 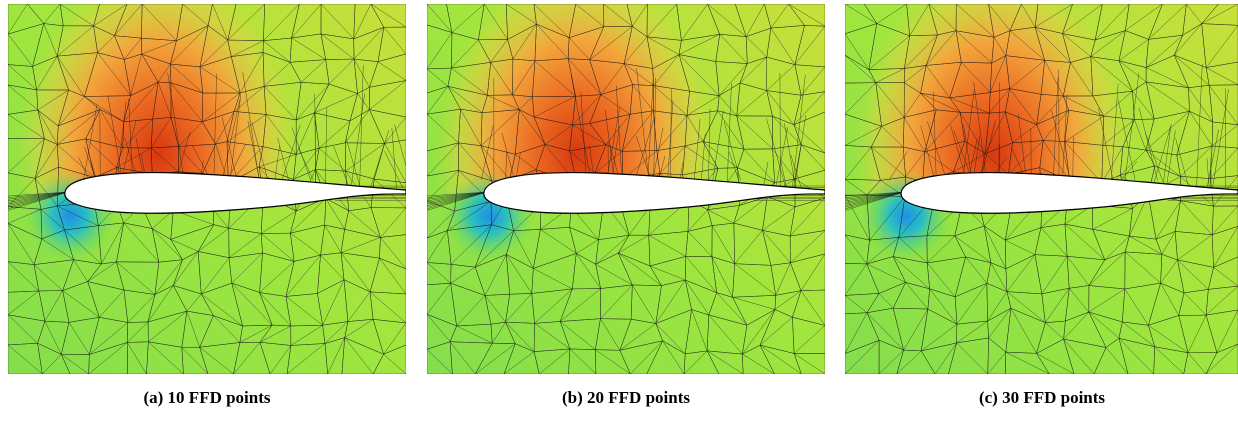 I want to click on caption: (c) 30 FFD points, so click(x=1042, y=397).